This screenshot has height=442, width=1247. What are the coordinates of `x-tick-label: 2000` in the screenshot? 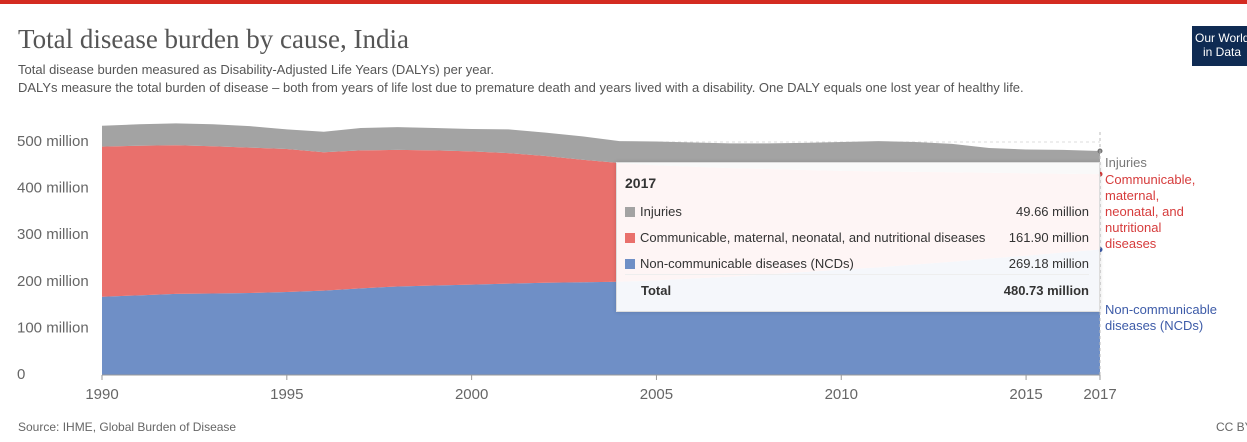 It's located at (471, 394).